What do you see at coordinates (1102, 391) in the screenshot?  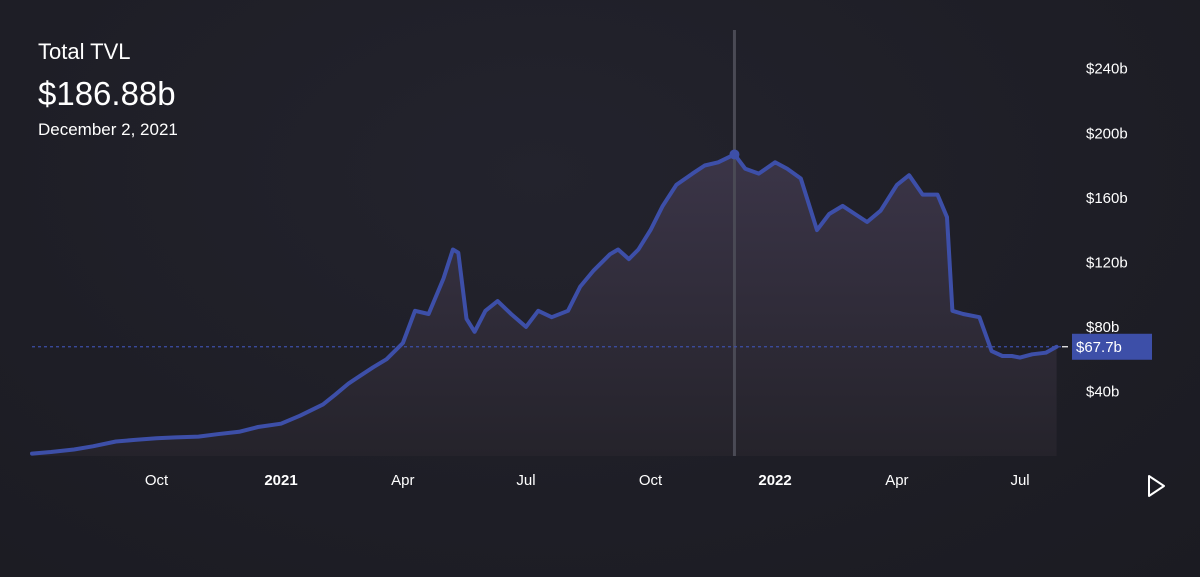 I see `y-tick-label: $40b` at bounding box center [1102, 391].